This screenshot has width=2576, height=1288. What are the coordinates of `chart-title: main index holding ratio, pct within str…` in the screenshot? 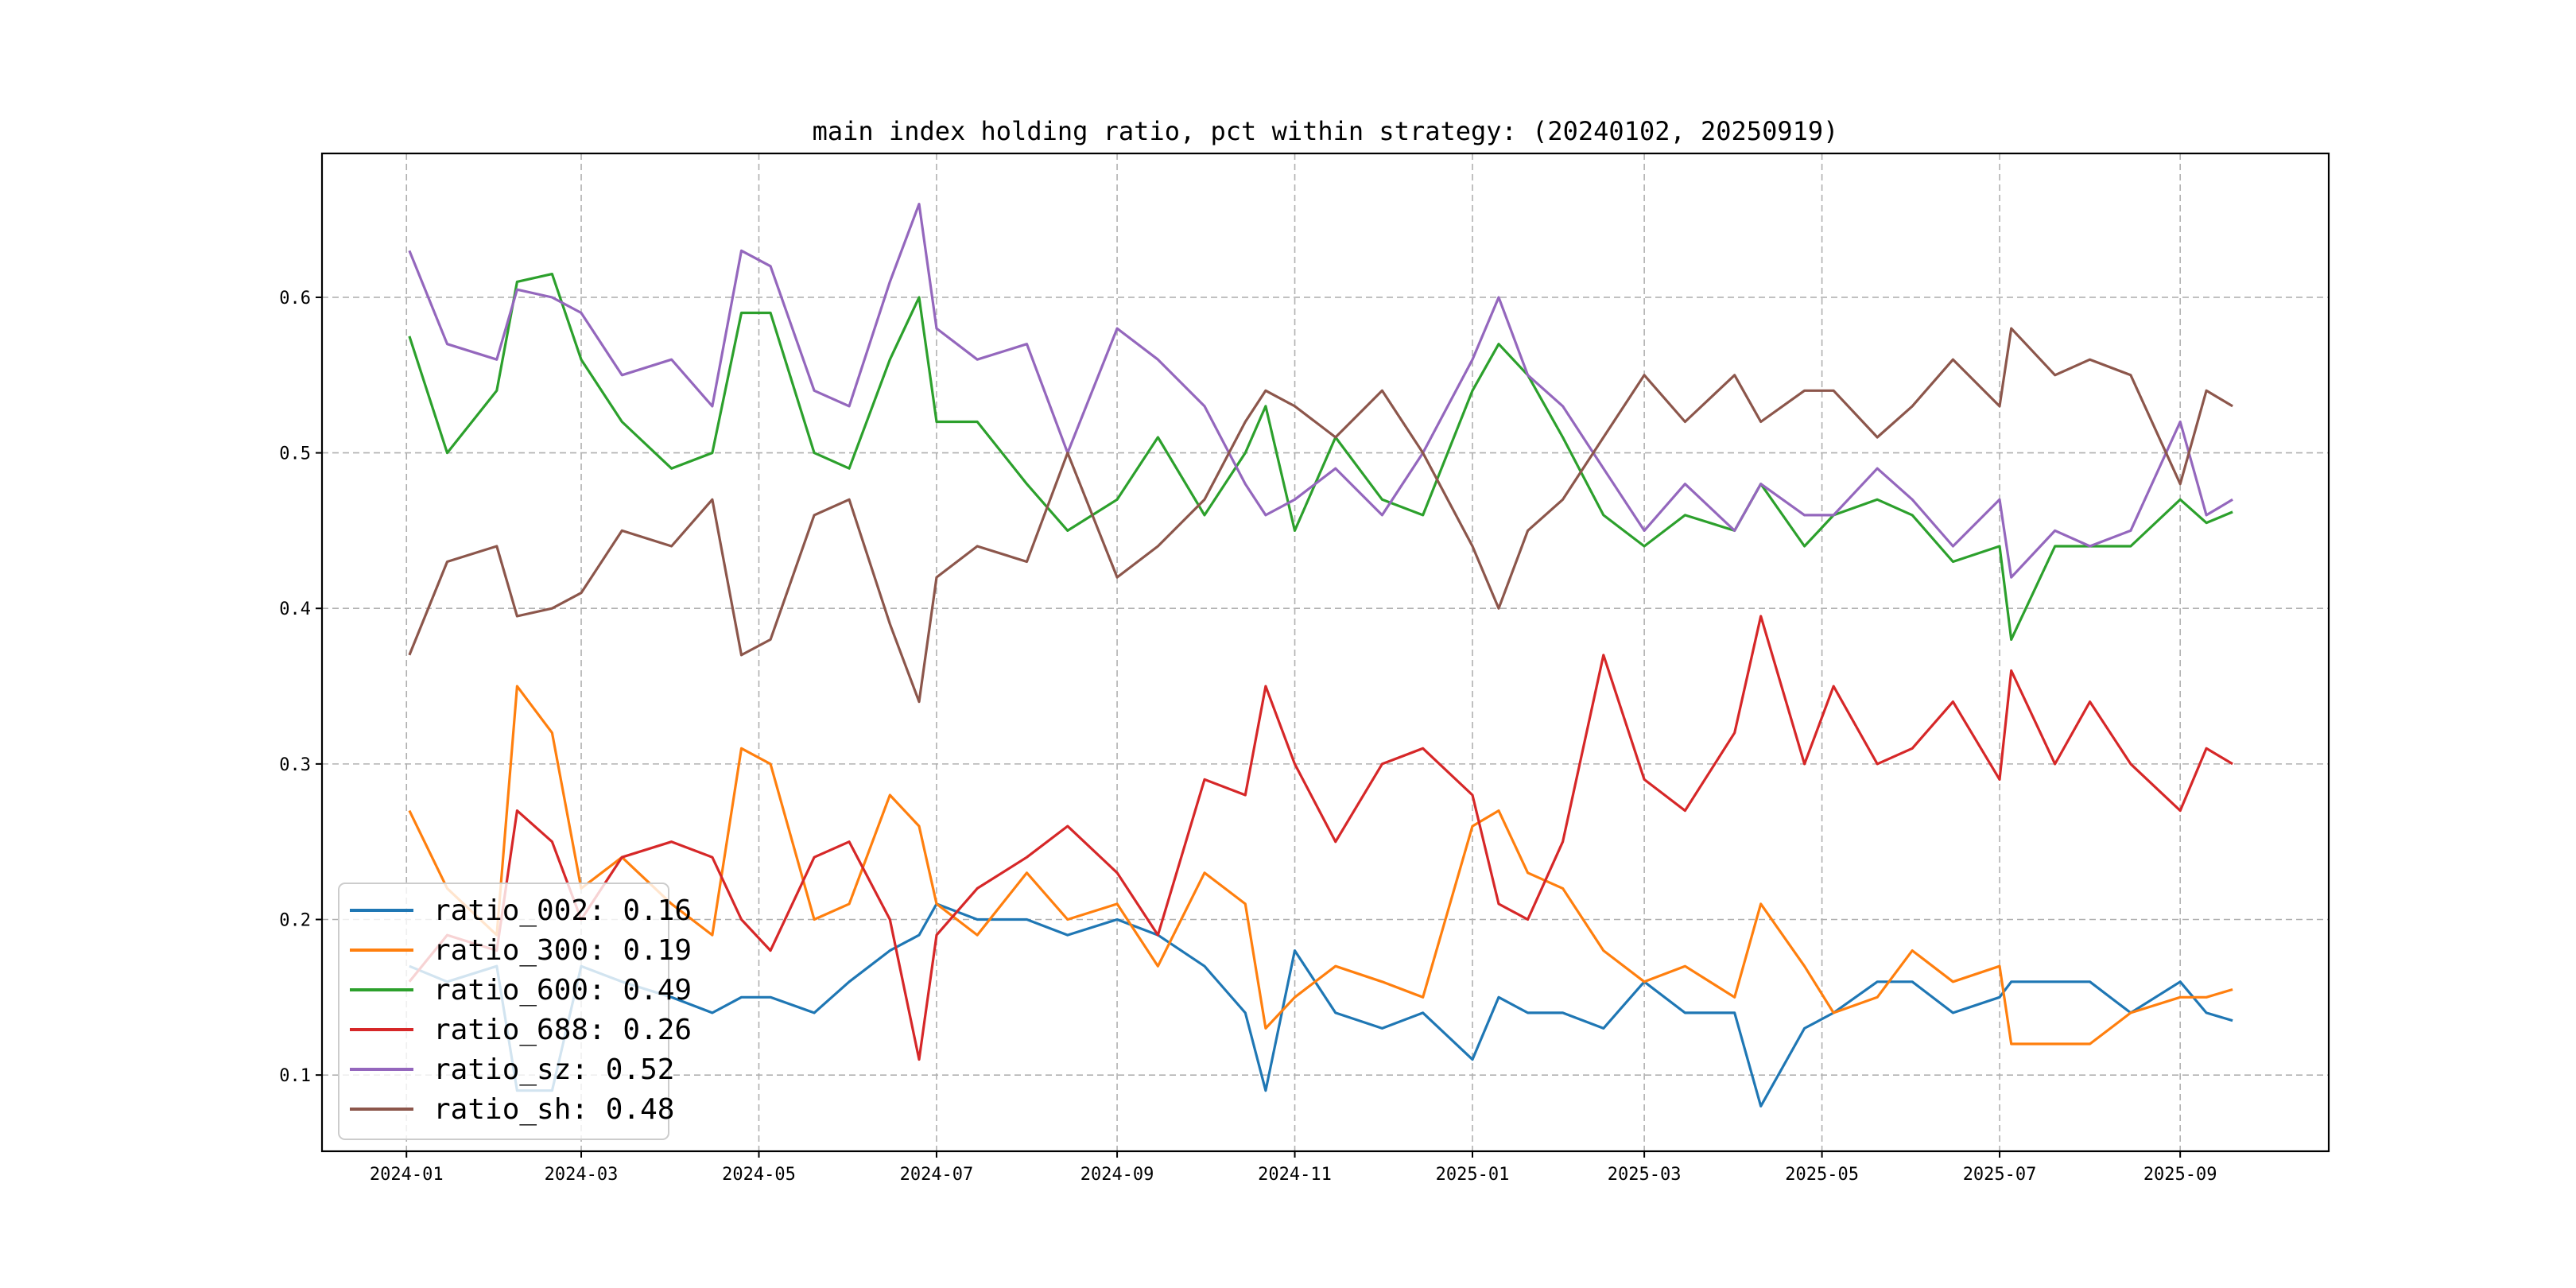 It's located at (1326, 131).